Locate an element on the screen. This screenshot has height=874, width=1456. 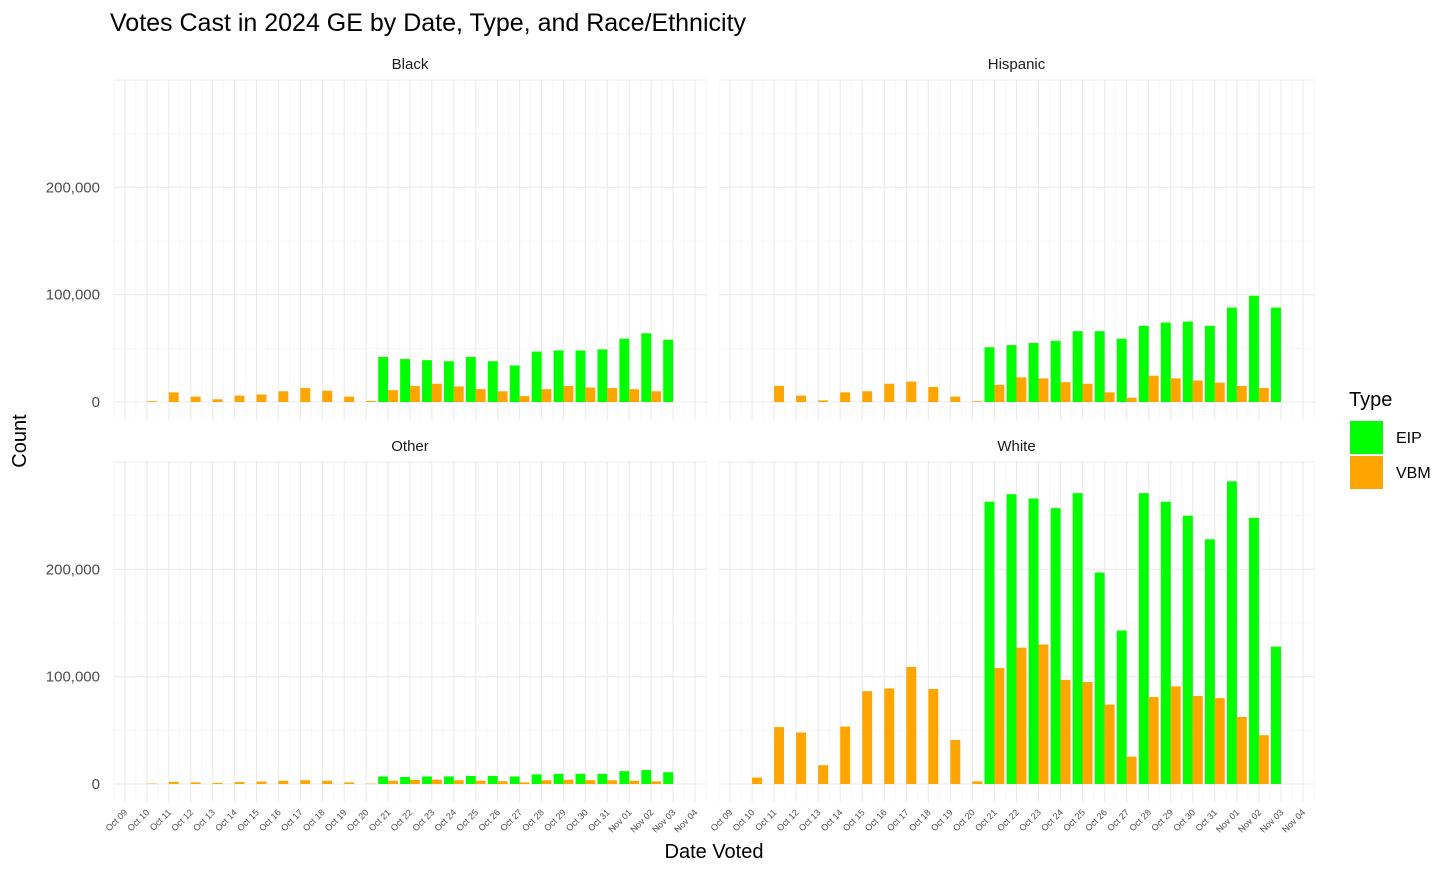
x-tick-label: Oct 17 is located at coordinates (898, 820).